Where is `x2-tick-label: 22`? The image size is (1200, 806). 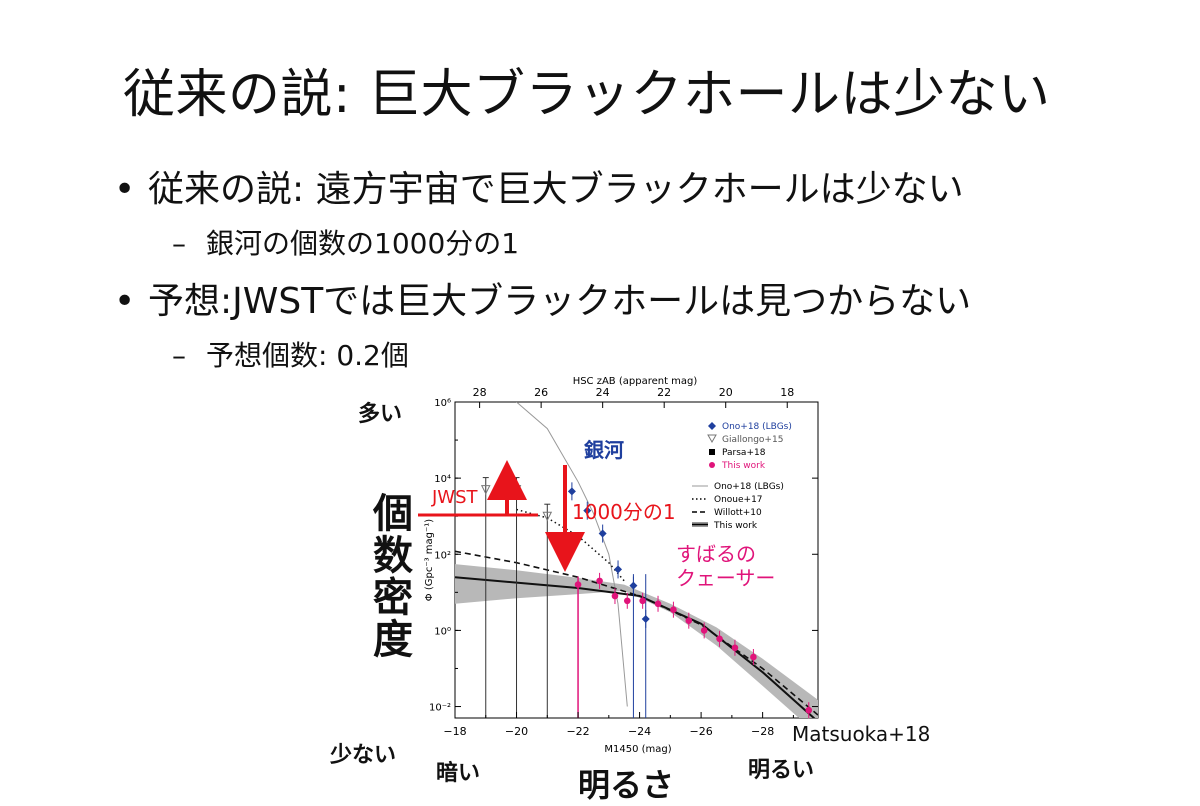 x2-tick-label: 22 is located at coordinates (664, 392).